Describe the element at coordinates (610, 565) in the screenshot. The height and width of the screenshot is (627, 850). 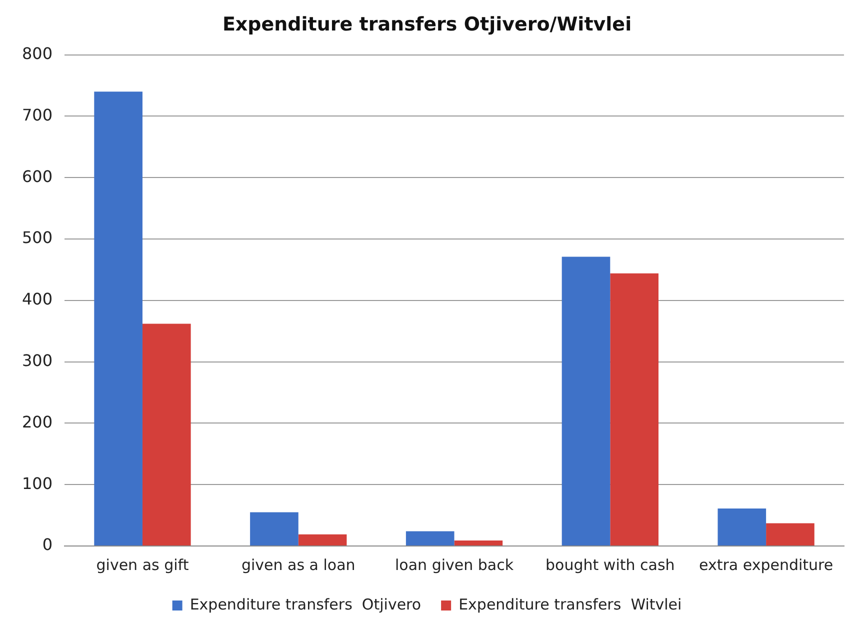
I see `x-tick-label: bought with cash` at that location.